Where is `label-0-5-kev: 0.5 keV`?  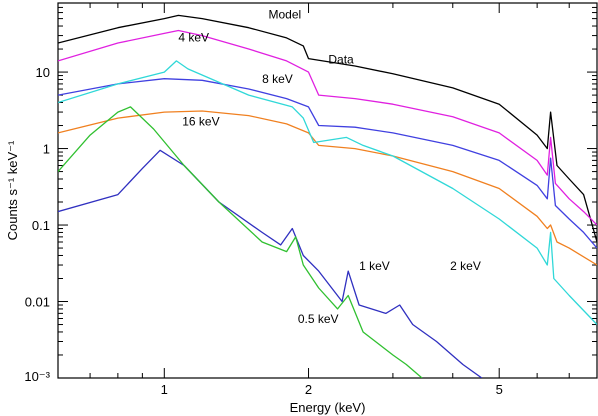
label-0-5-kev: 0.5 keV is located at coordinates (318, 319).